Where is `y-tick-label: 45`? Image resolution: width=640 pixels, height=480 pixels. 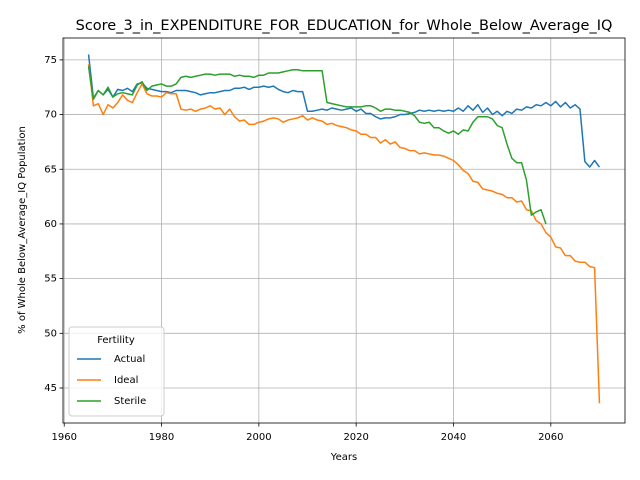
y-tick-label: 45 is located at coordinates (50, 388).